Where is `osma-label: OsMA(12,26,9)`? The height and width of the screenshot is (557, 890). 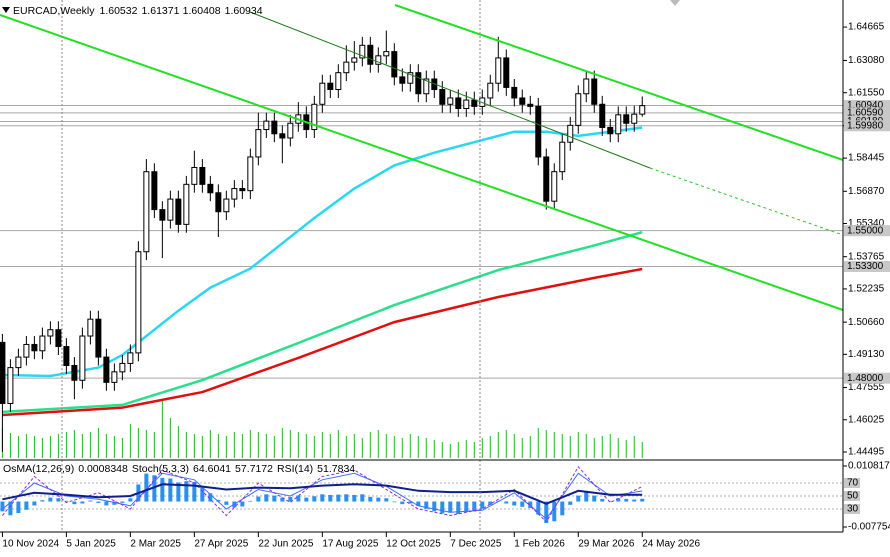 osma-label: OsMA(12,26,9) is located at coordinates (38, 469).